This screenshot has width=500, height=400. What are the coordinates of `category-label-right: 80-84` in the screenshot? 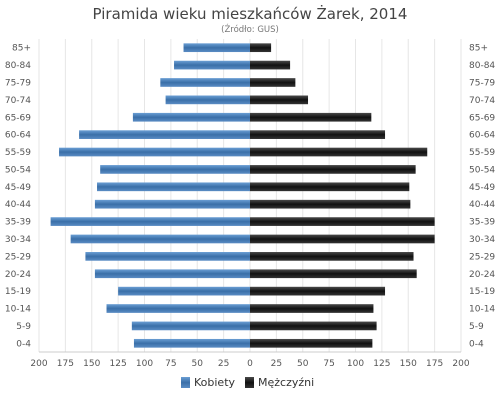 It's located at (482, 66).